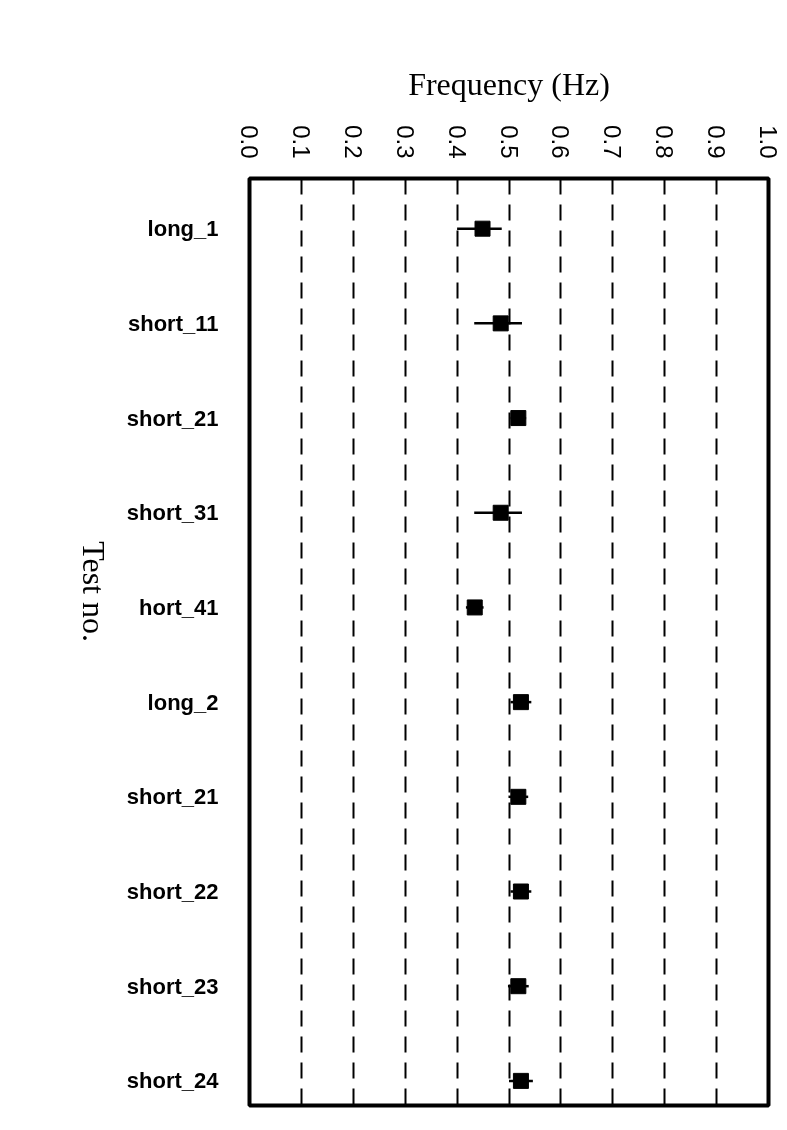  I want to click on x-axis-title: Frequency (Hz), so click(509, 84).